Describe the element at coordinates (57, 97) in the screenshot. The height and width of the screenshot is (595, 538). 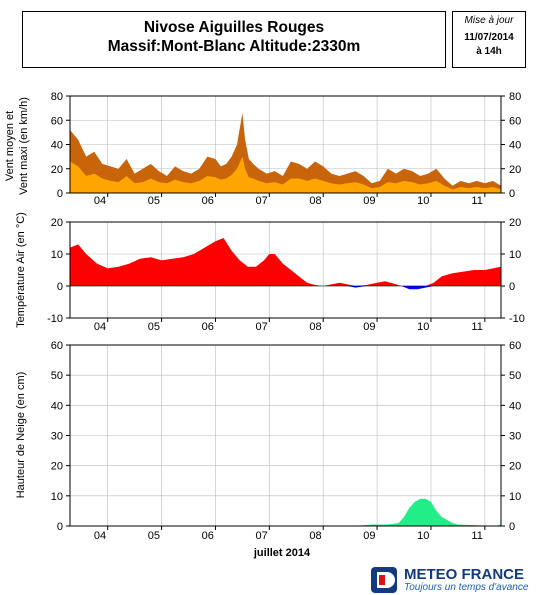
I see `y-tick-label-left: 80` at that location.